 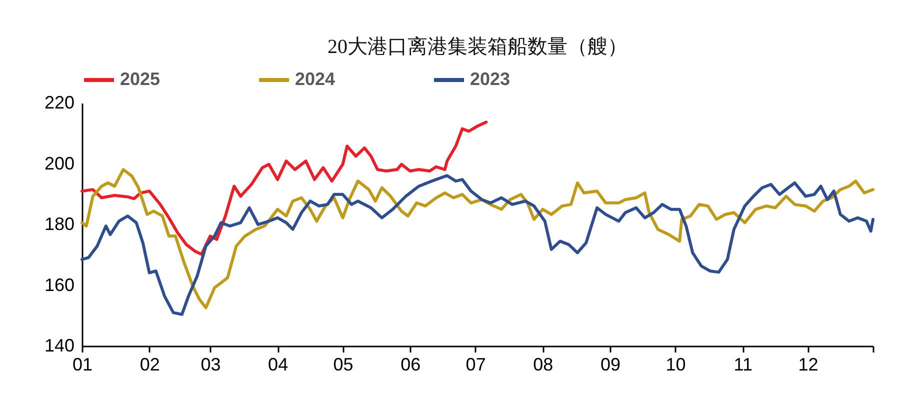 What do you see at coordinates (543, 364) in the screenshot?
I see `x-tick-label: 08` at bounding box center [543, 364].